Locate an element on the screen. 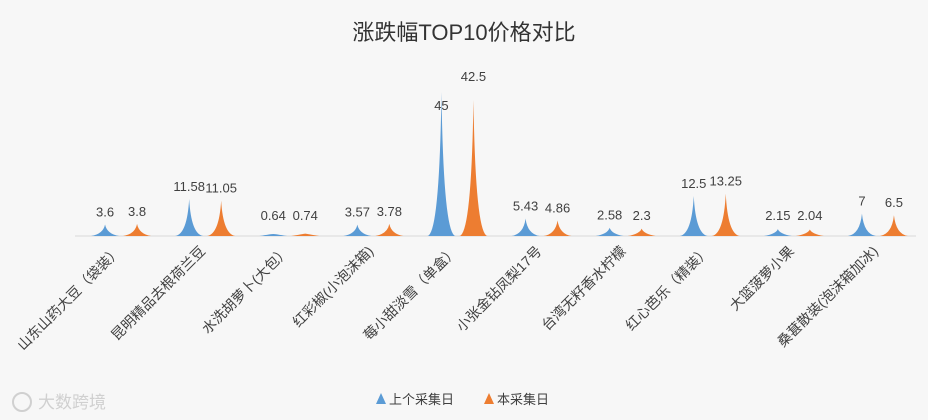 Image resolution: width=928 pixels, height=420 pixels. value-label-series-0-7: 12.5 is located at coordinates (693, 183).